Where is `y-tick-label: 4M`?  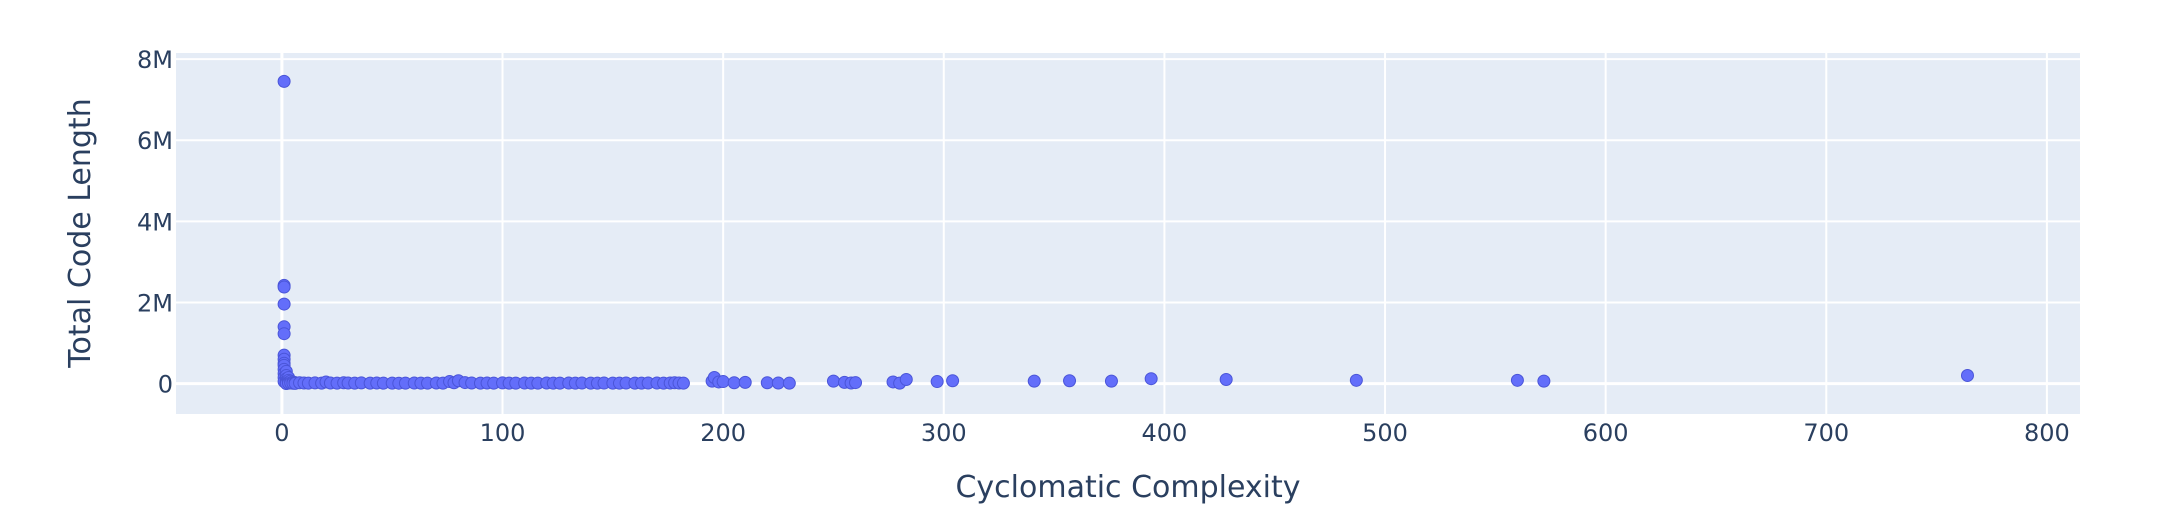
y-tick-label: 4M is located at coordinates (155, 222).